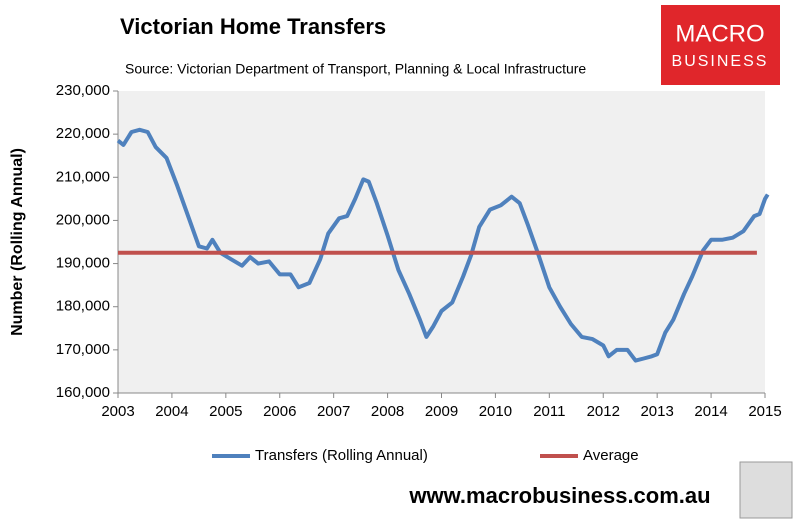 Image resolution: width=803 pixels, height=524 pixels. What do you see at coordinates (603, 411) in the screenshot?
I see `x-tick-label: 2012` at bounding box center [603, 411].